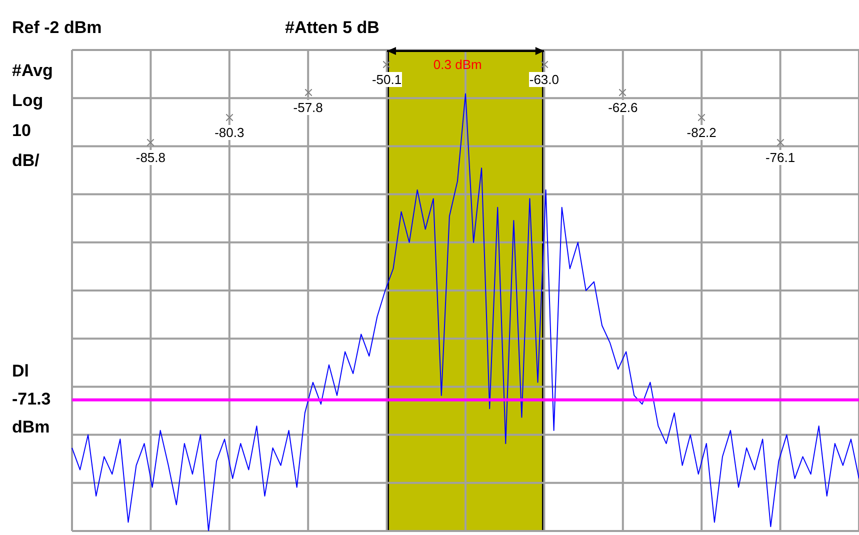  I want to click on annotation: -62.6, so click(623, 107).